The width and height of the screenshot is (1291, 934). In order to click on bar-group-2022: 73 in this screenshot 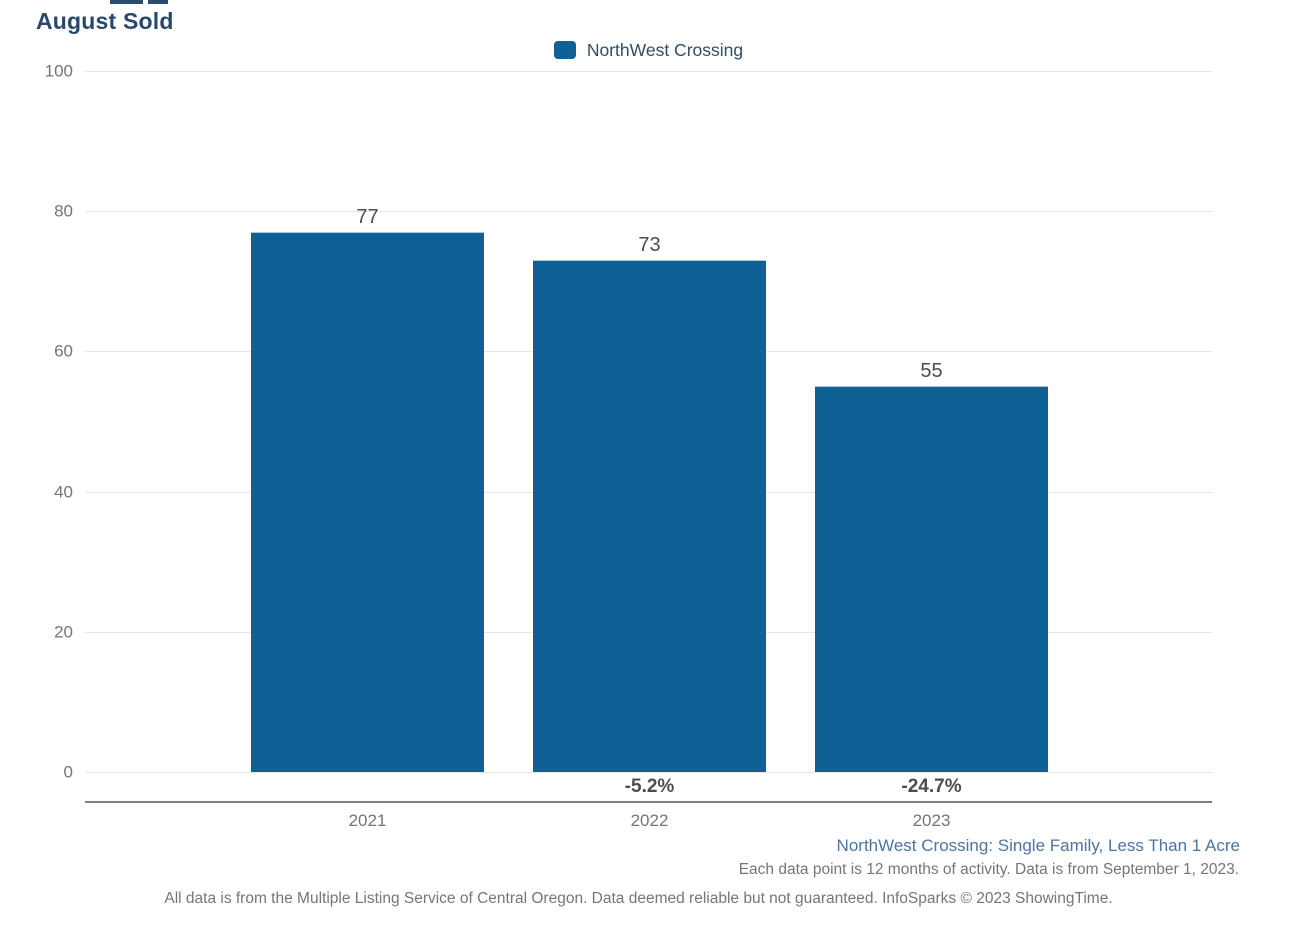, I will do `click(649, 503)`.